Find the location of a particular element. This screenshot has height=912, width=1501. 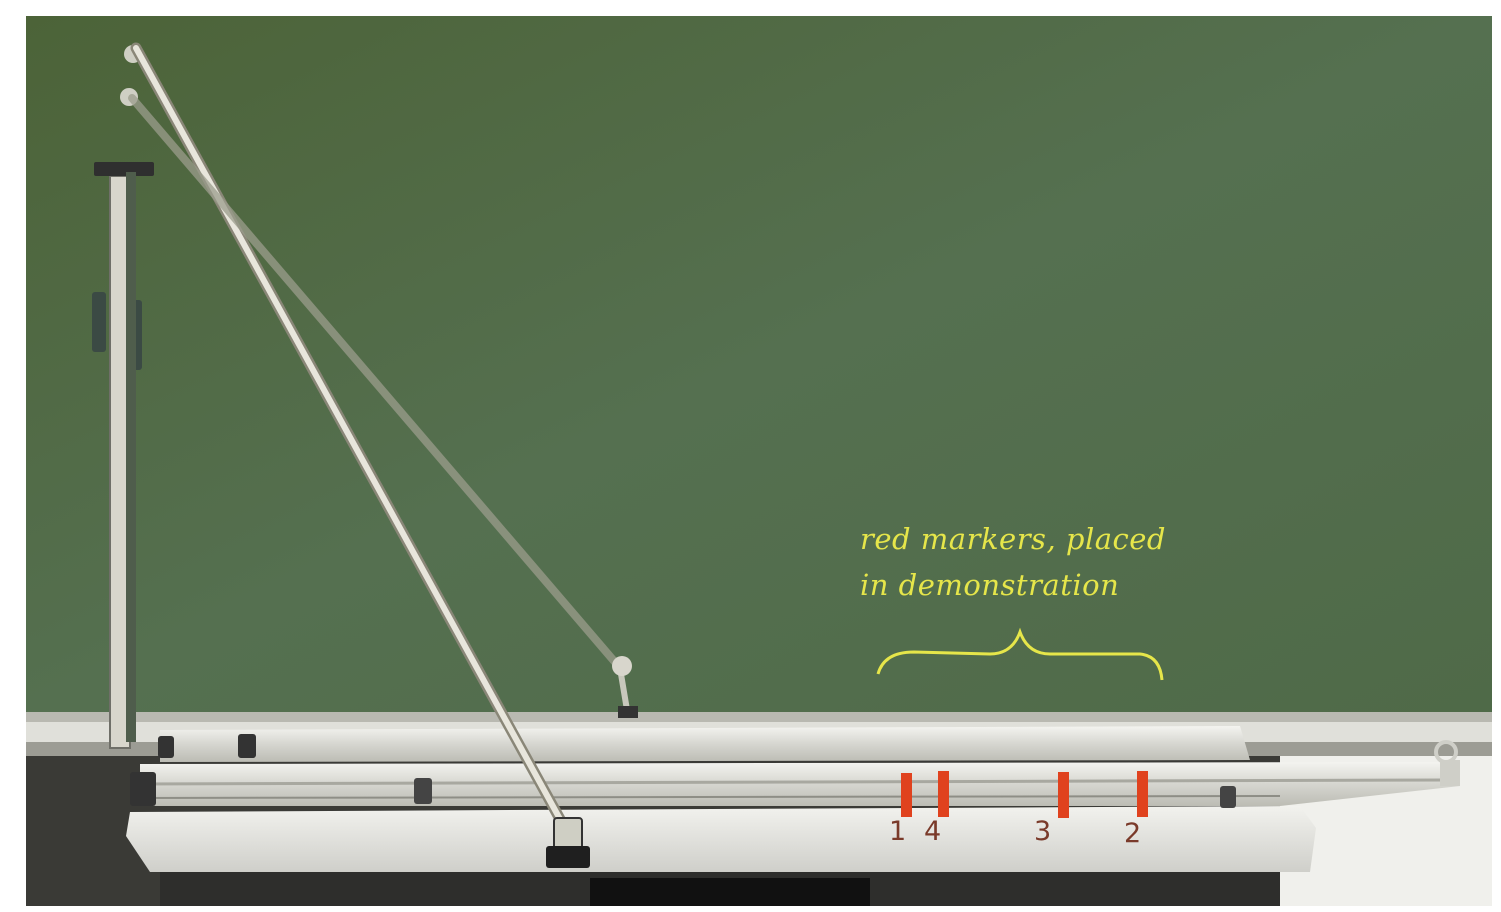

upper-track is located at coordinates (705, 744).